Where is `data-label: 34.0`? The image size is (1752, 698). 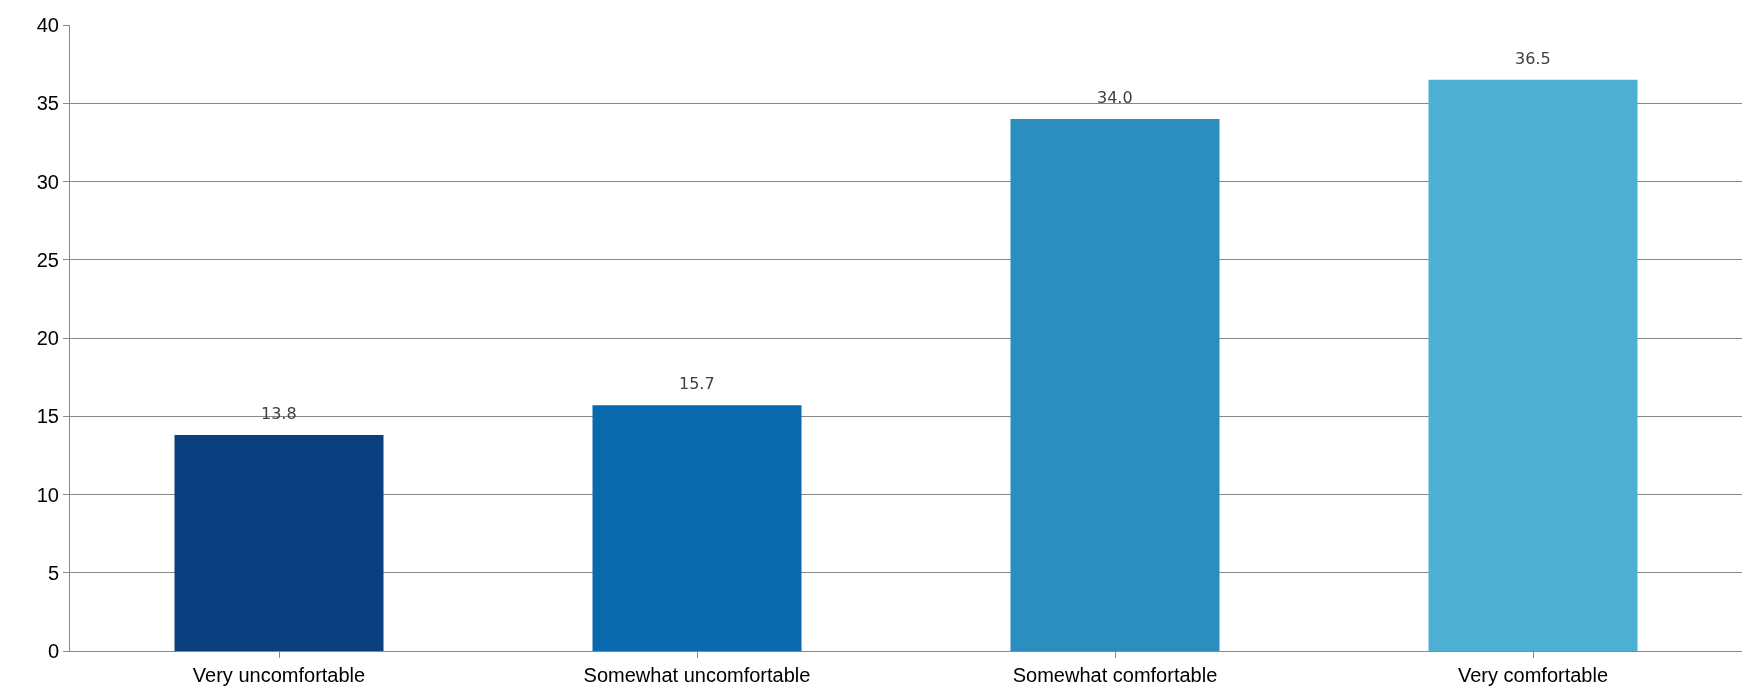
data-label: 34.0 is located at coordinates (1115, 97).